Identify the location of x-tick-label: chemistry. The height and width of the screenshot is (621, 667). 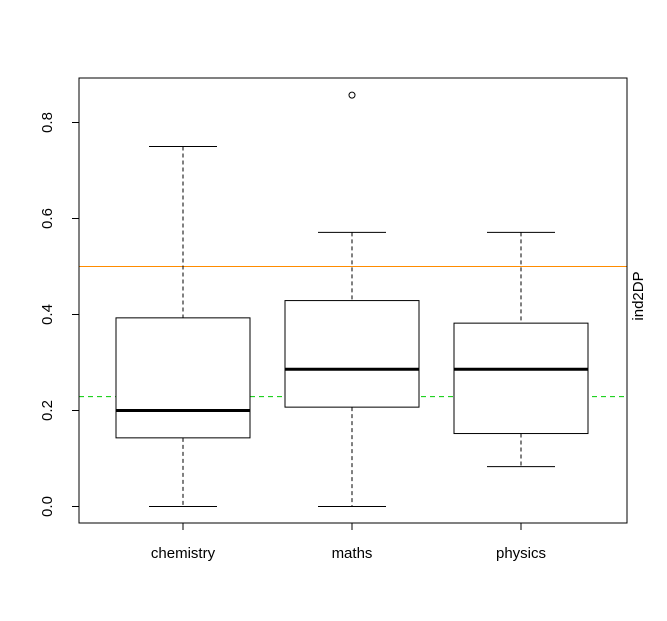
(183, 553).